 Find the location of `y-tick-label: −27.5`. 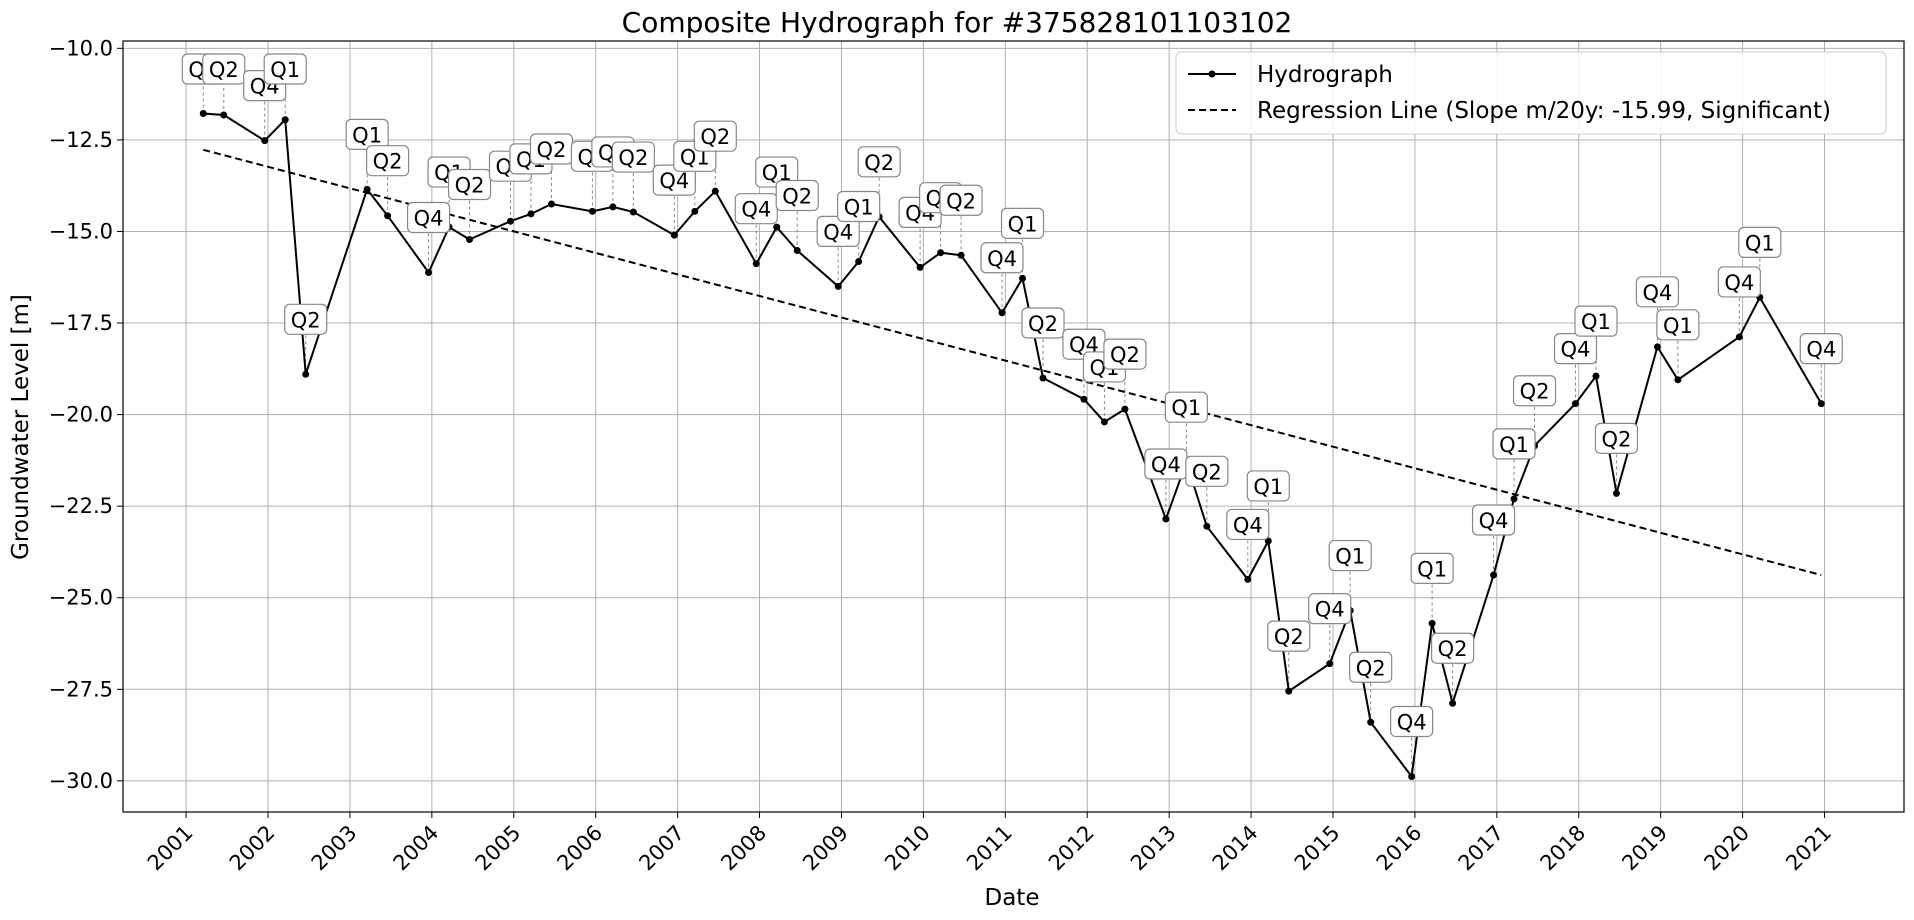

y-tick-label: −27.5 is located at coordinates (81, 689).